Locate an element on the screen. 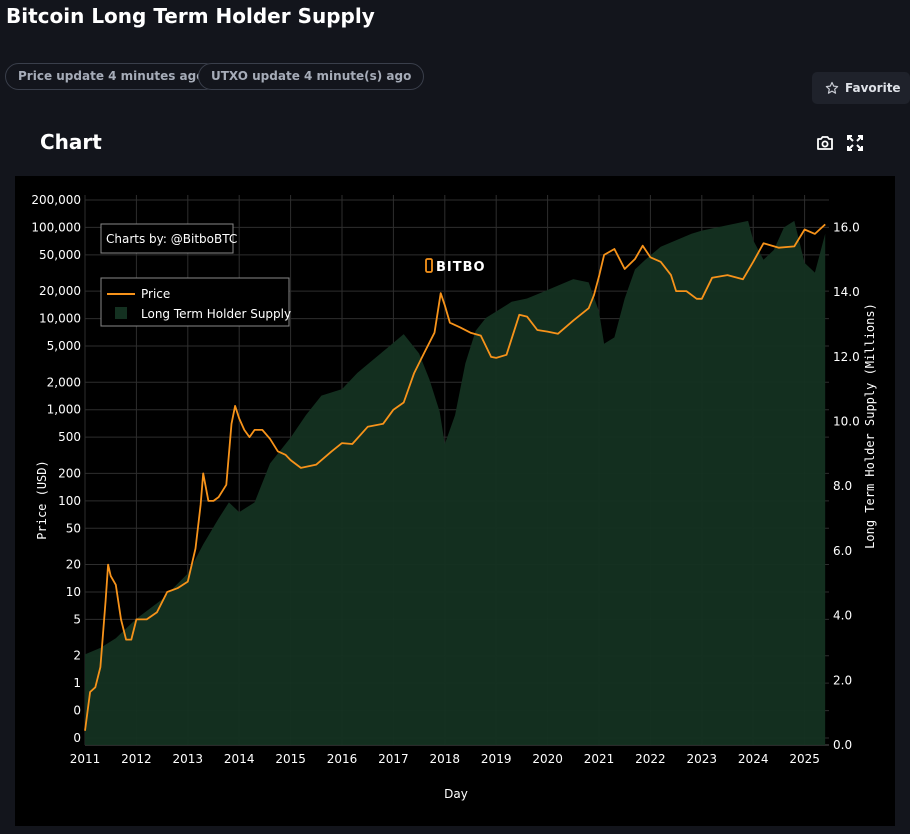 The image size is (910, 834). page-title: Bitcoin Long Term Holder Supply is located at coordinates (190, 16).